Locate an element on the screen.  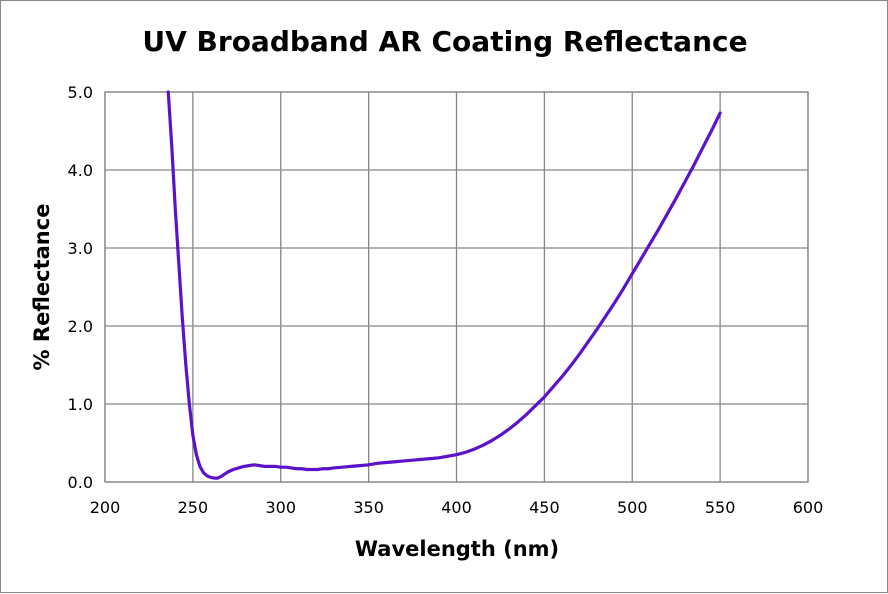
x-tick-labels: 200 250 300 350 400 450 500 550 600 is located at coordinates (457, 507).